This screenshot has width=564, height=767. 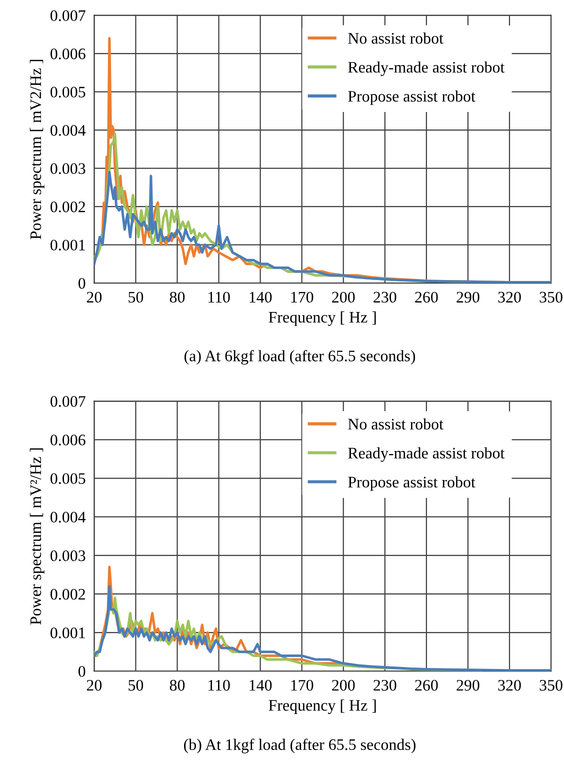 I want to click on text: (a) At 6kgf load (after 65.5 seconds), so click(x=300, y=357).